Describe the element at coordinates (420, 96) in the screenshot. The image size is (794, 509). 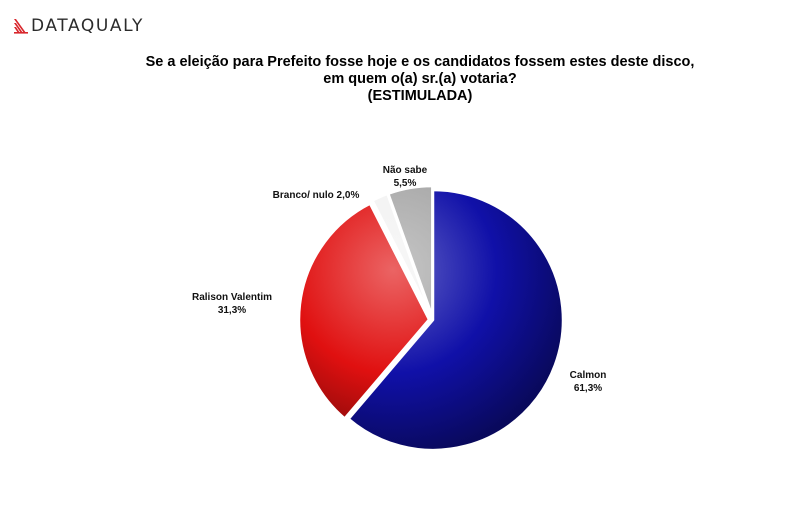
I see `chart-title-line-3: (ESTIMULADA)` at that location.